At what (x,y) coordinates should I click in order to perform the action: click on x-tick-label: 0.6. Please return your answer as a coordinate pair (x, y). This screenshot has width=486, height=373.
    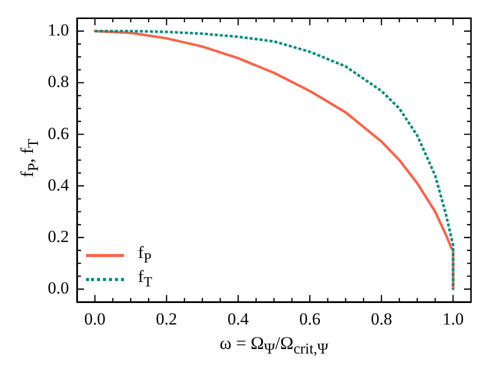
    Looking at the image, I should click on (309, 319).